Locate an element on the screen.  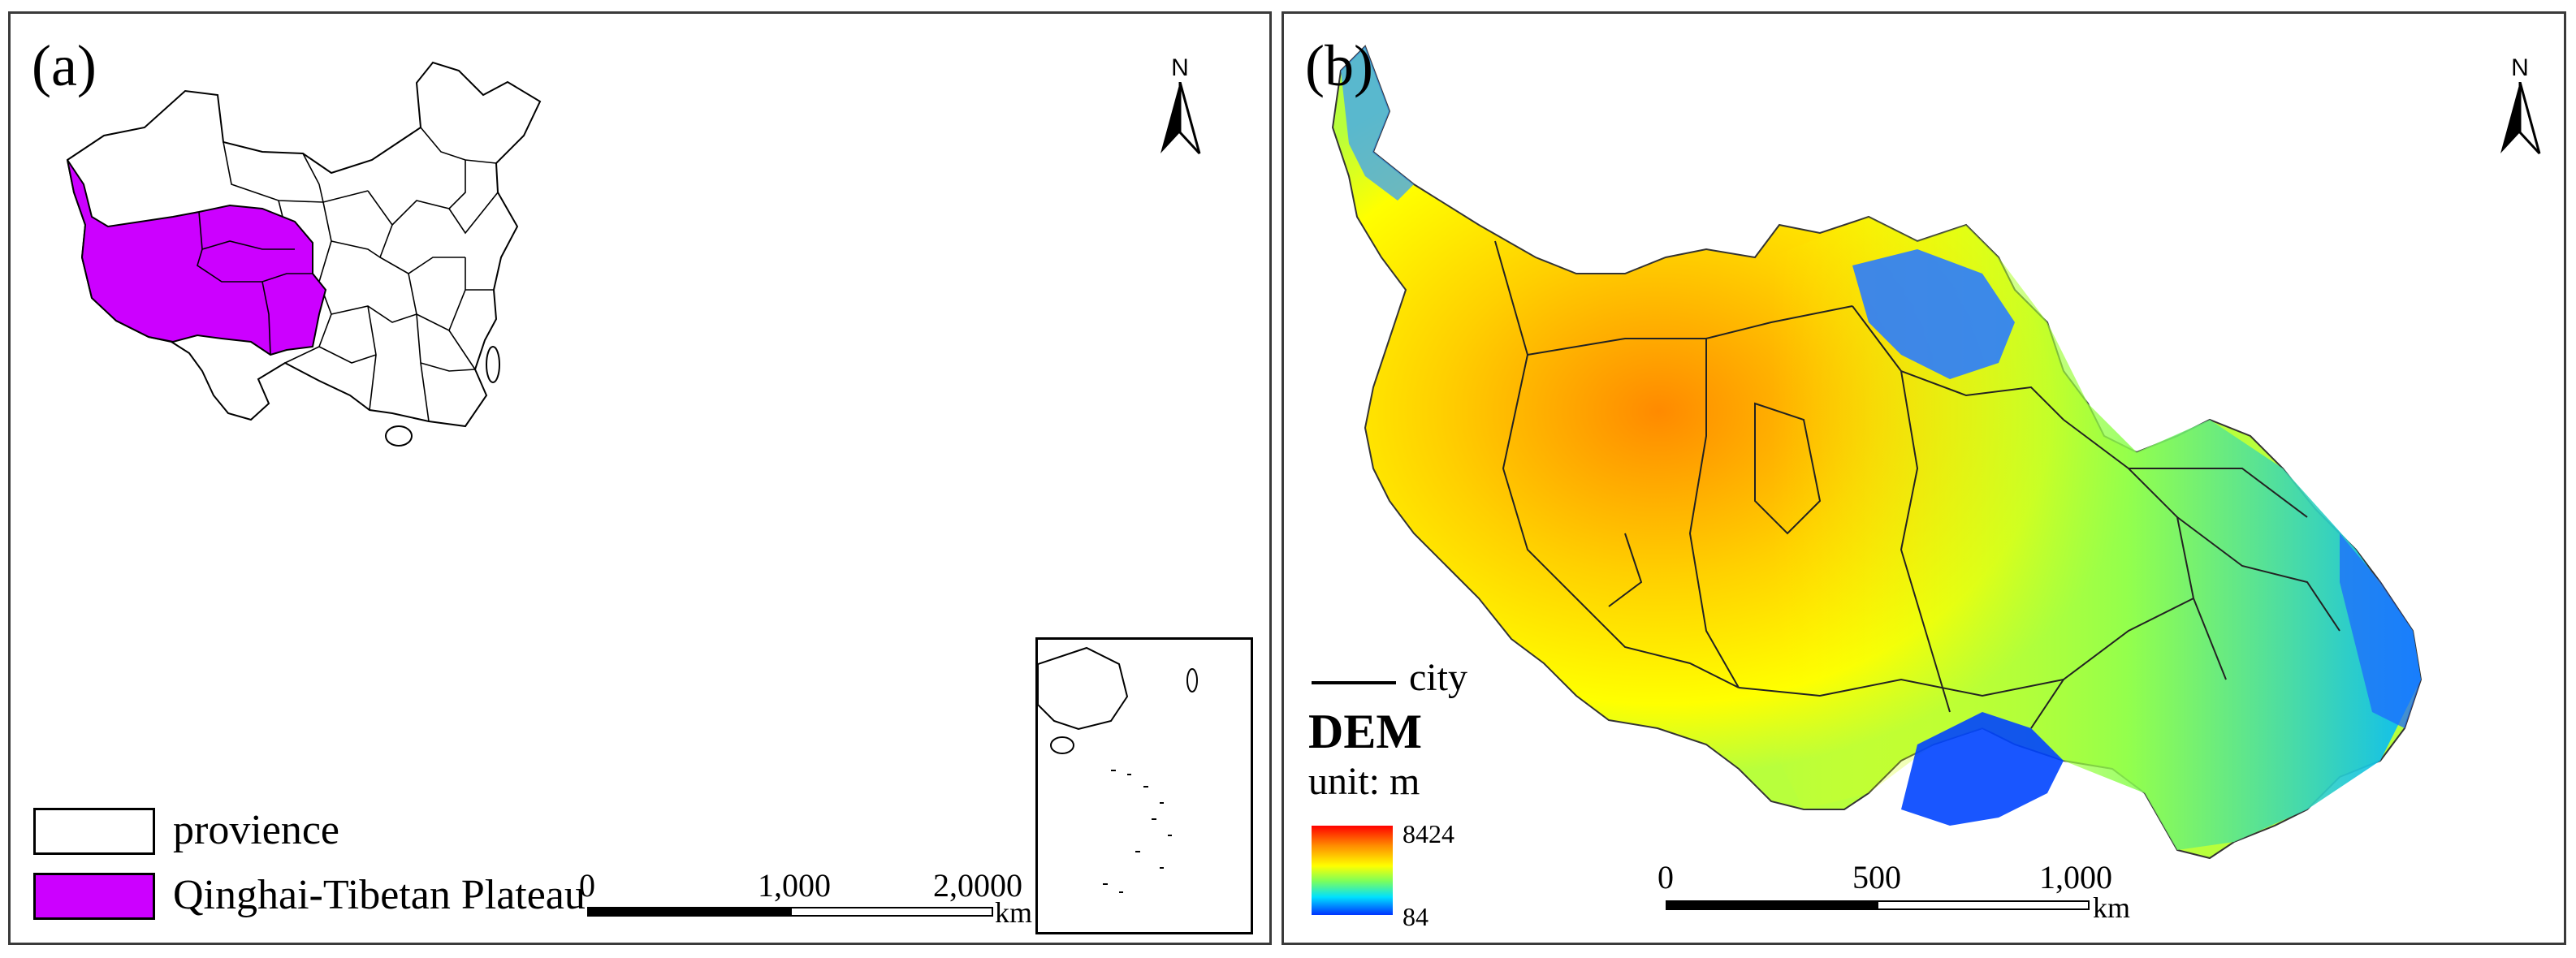
city-line-symbol is located at coordinates (1354, 682).